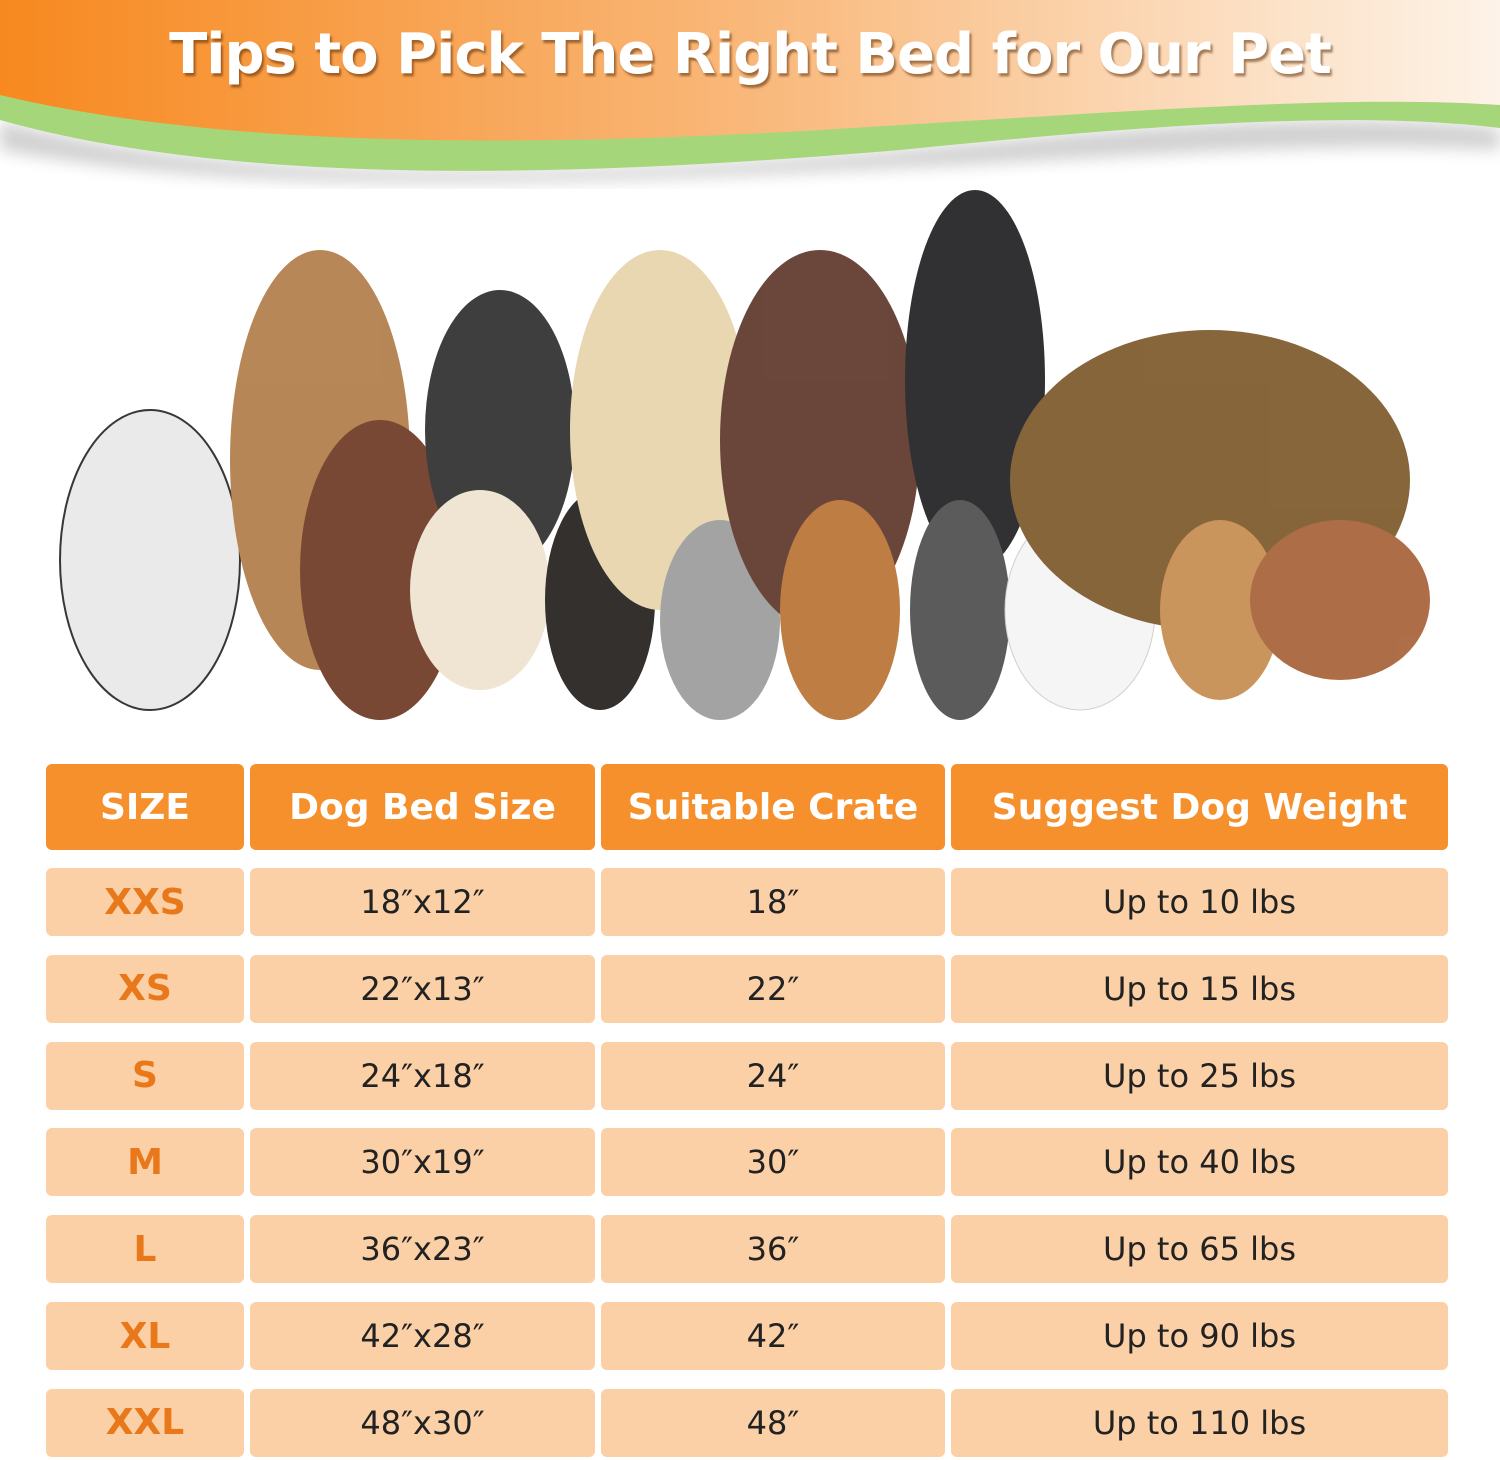 The height and width of the screenshot is (1460, 1500). What do you see at coordinates (773, 988) in the screenshot?
I see `cell-suitable-crate: 22″` at bounding box center [773, 988].